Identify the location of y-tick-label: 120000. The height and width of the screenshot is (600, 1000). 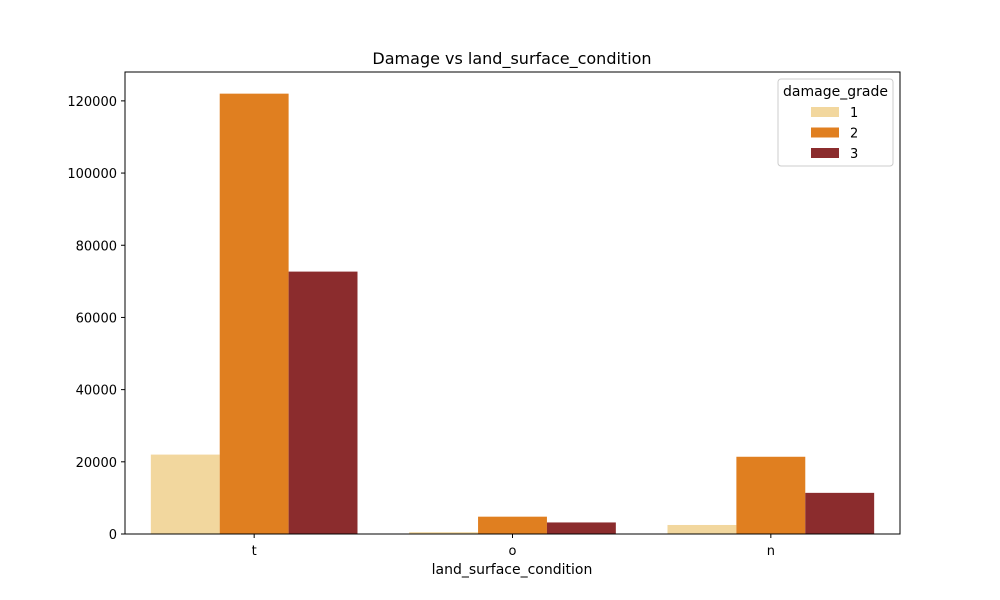
(92, 102).